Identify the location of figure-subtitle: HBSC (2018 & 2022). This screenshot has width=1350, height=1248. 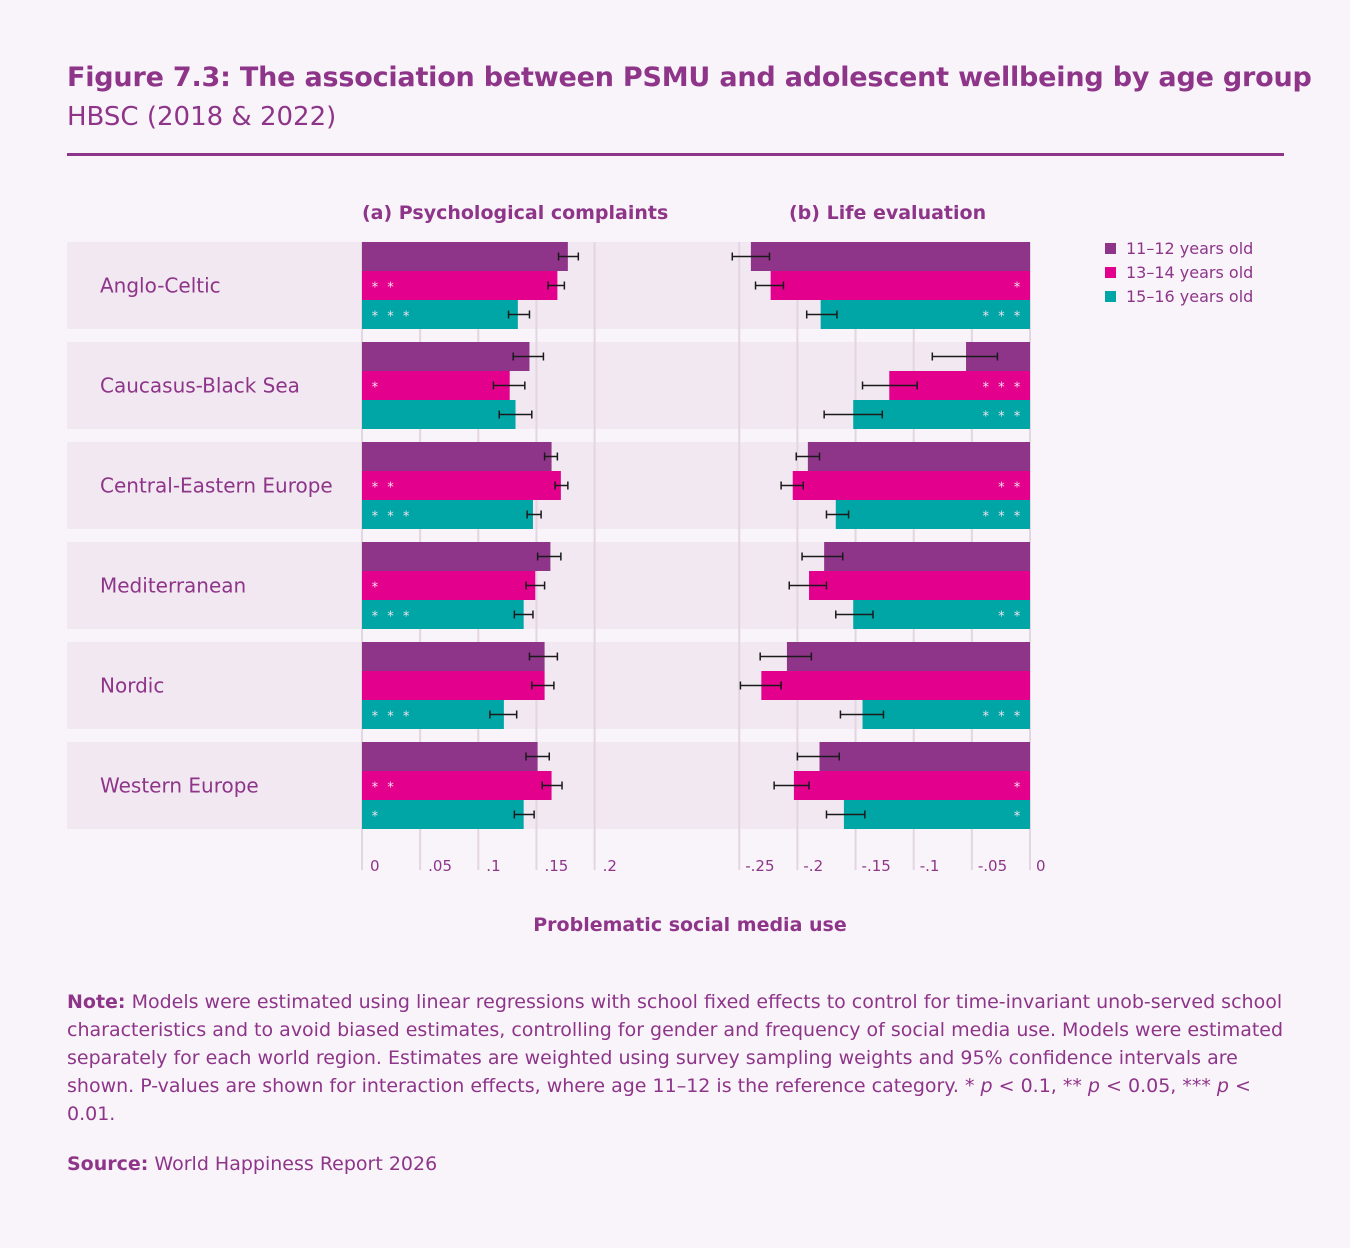
(202, 117).